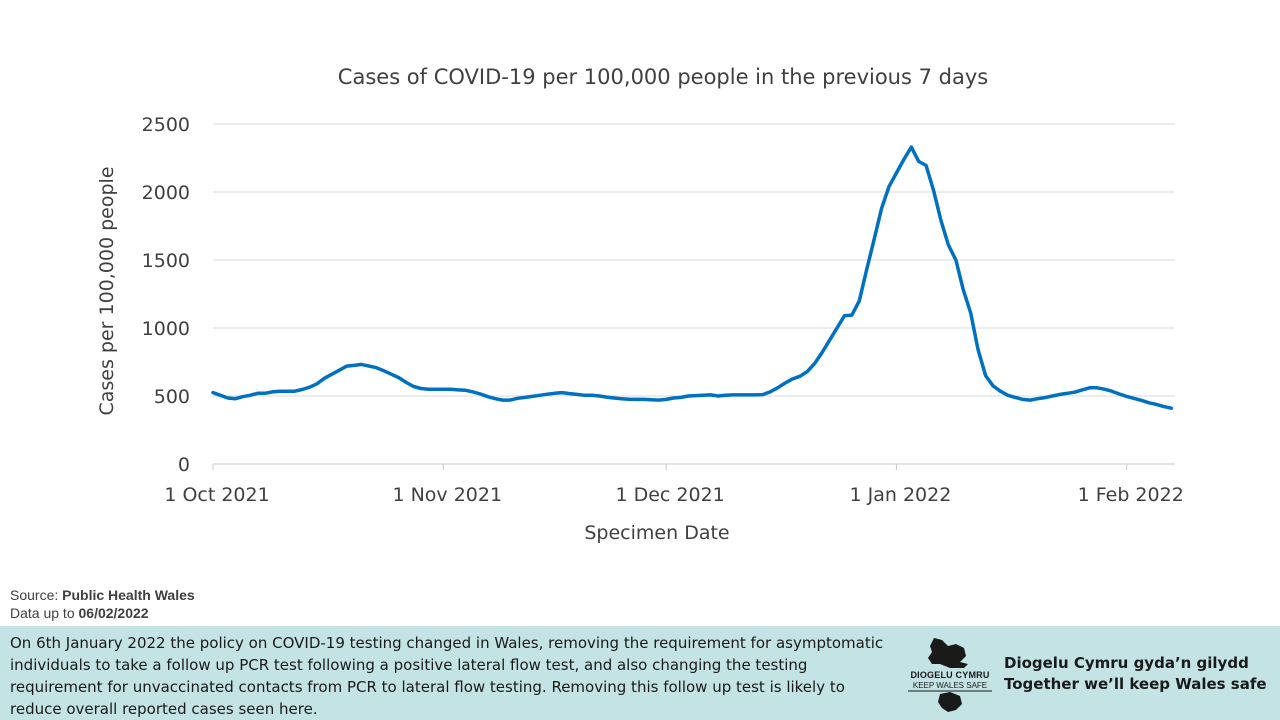 The image size is (1280, 720). I want to click on tagline-english: Together we’ll keep Wales safe, so click(1135, 684).